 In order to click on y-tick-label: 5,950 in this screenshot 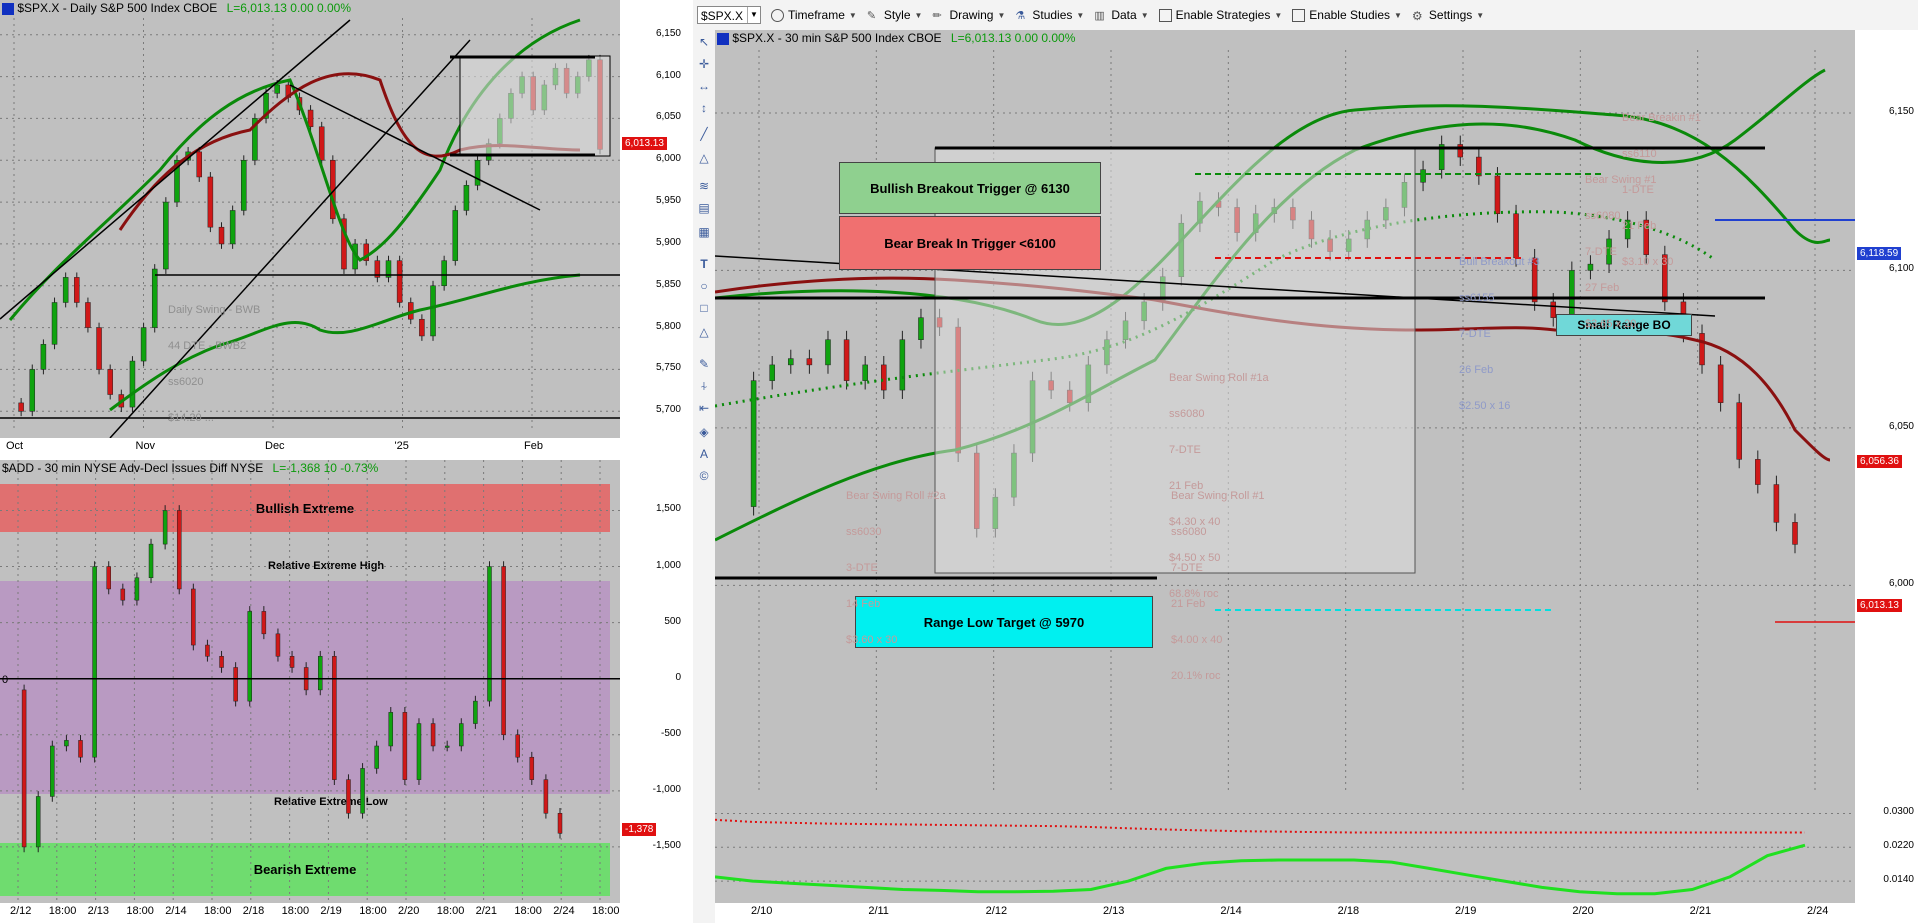, I will do `click(668, 201)`.